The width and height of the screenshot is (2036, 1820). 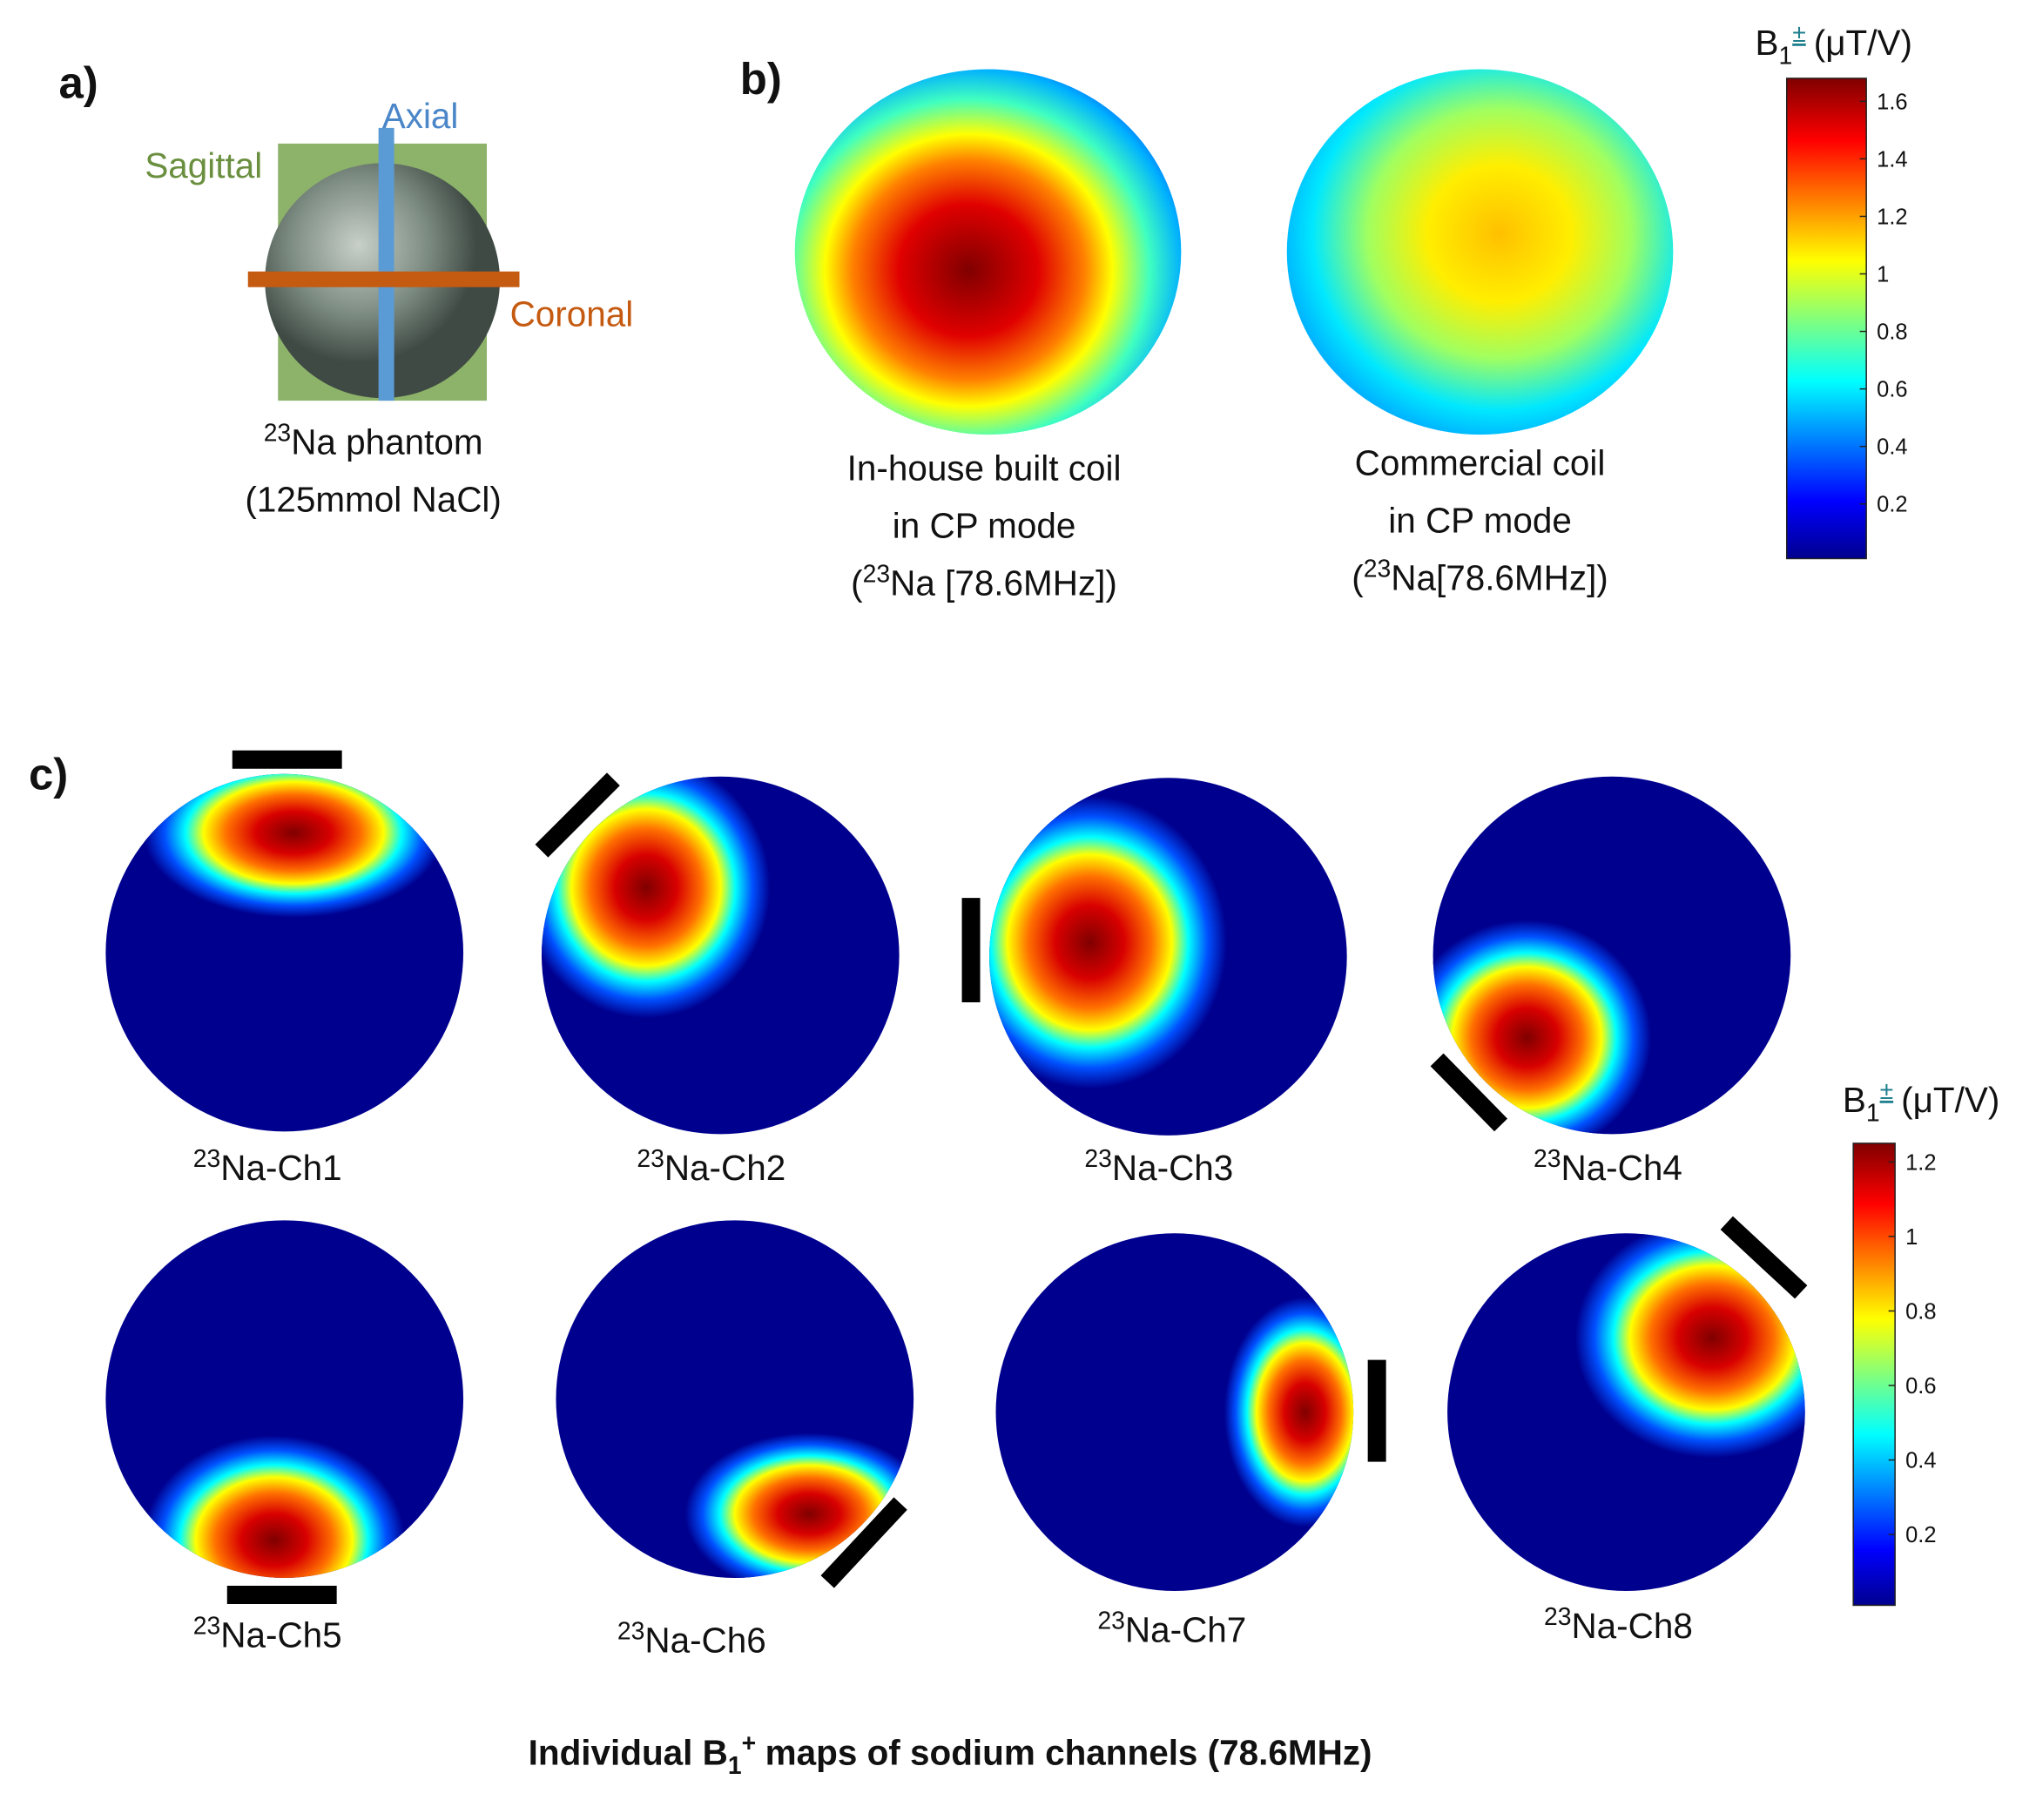 What do you see at coordinates (1185, 1629) in the screenshot?
I see `text-part: Na-Ch7` at bounding box center [1185, 1629].